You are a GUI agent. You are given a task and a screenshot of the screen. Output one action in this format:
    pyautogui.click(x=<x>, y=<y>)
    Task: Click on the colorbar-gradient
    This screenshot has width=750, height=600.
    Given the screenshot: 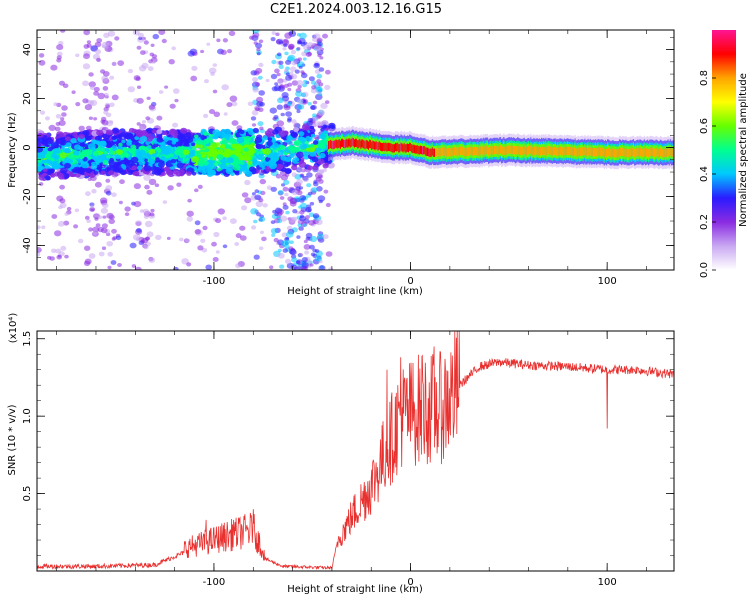 What is the action you would take?
    pyautogui.click(x=724, y=150)
    